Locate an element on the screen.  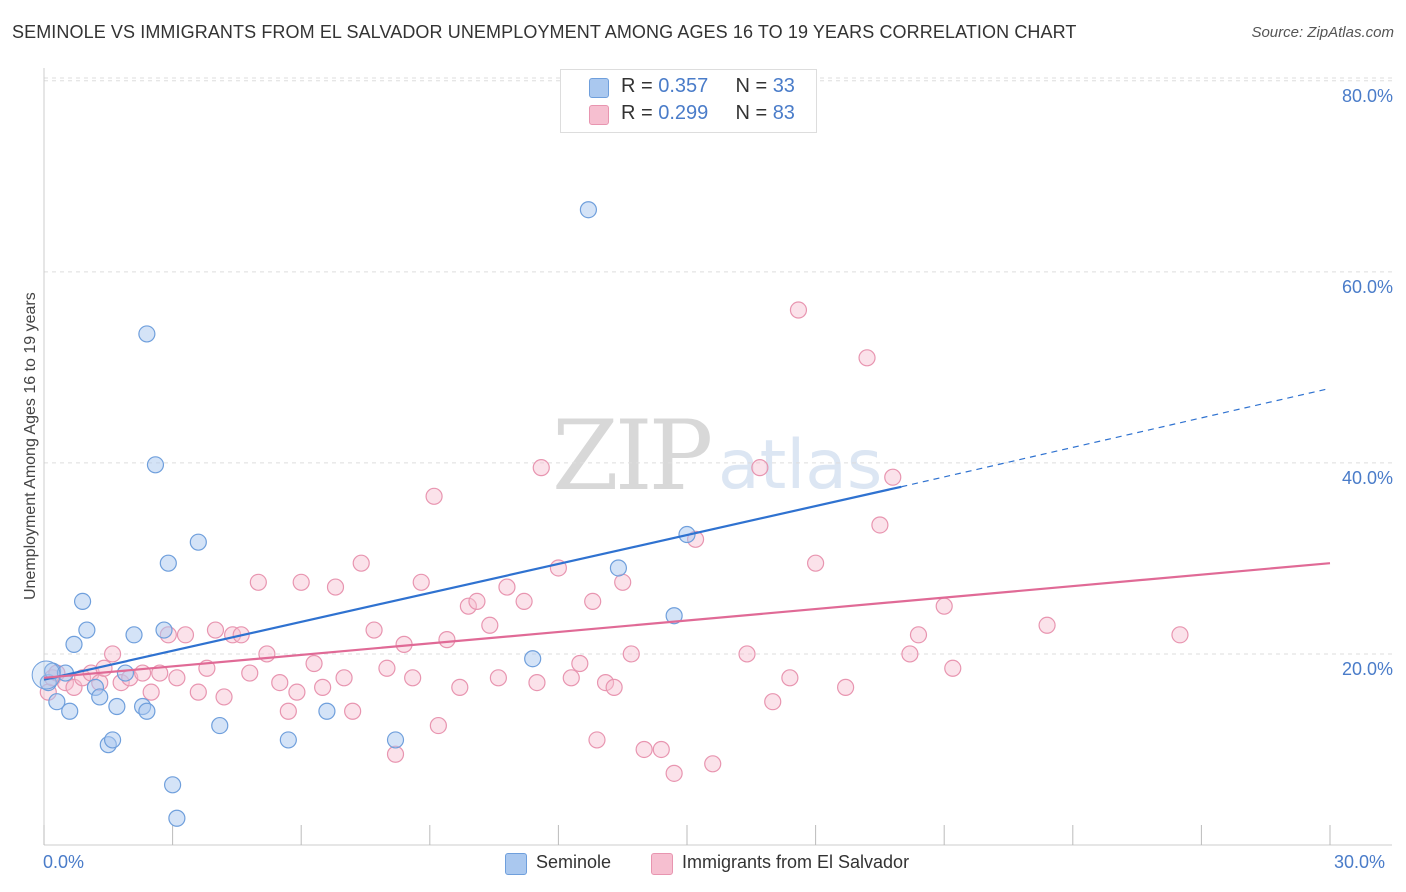
salvador-trend-line is located at coordinates (687, 620).